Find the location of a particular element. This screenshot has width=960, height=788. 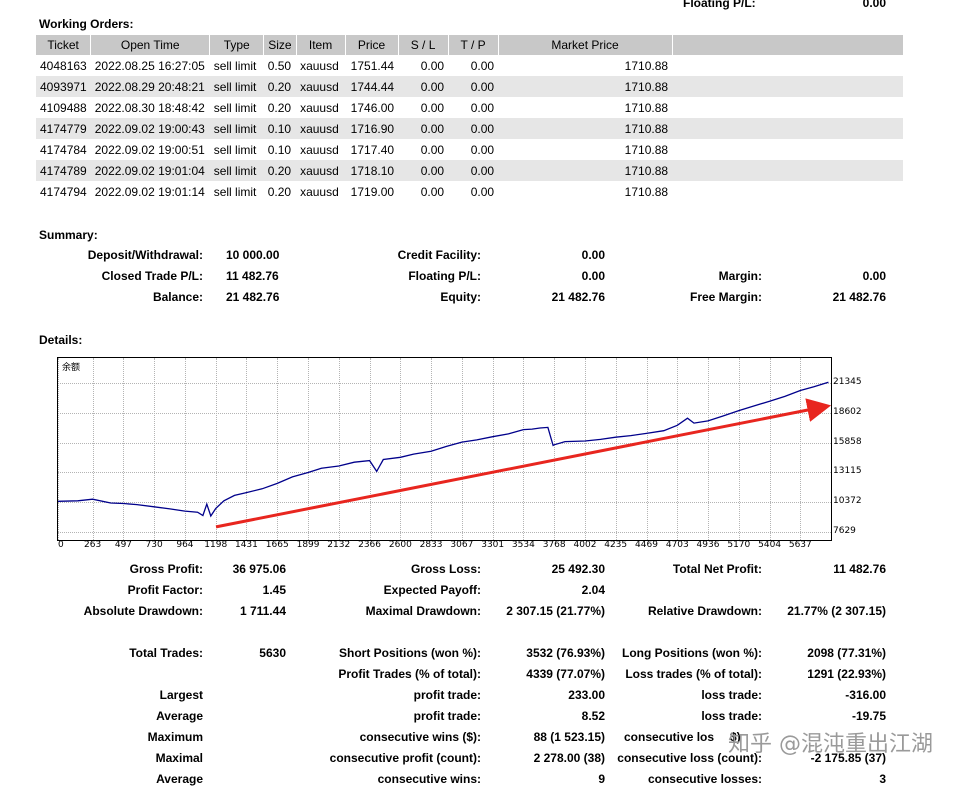

profit-factor-value: 1.45 is located at coordinates (274, 590).